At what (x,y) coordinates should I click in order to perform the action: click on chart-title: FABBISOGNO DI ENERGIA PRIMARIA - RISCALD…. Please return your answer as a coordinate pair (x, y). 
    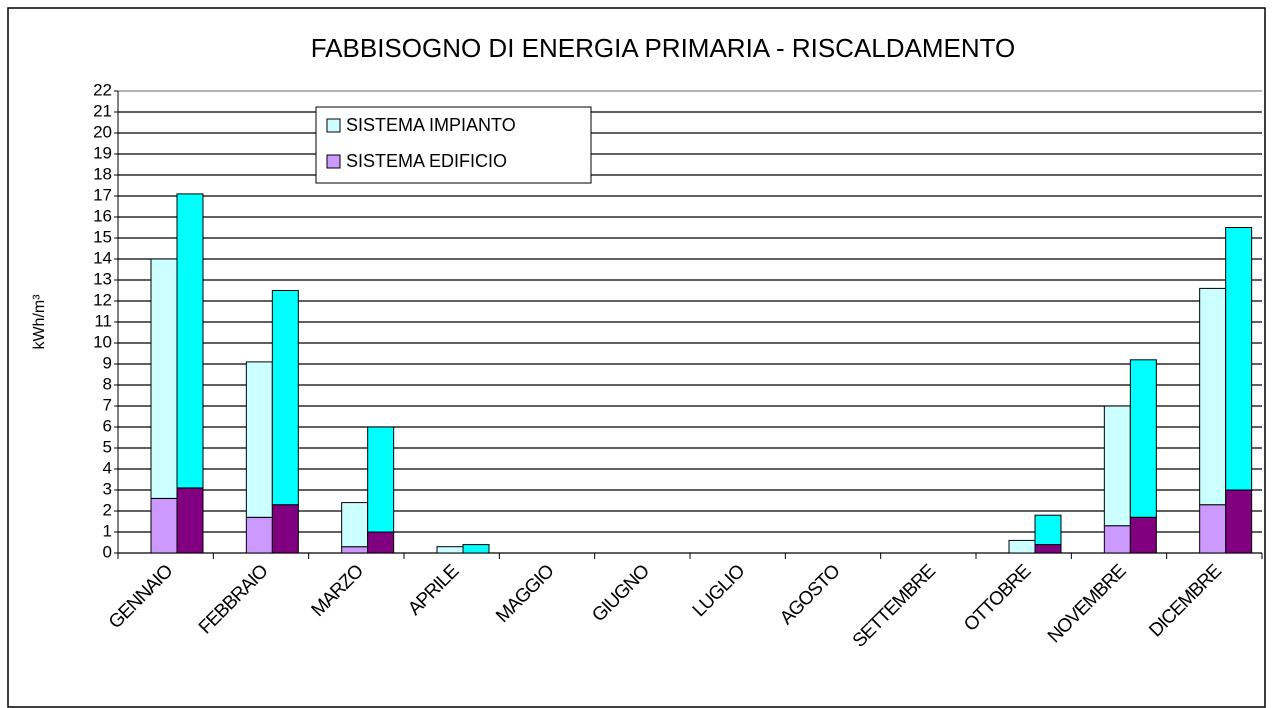
    Looking at the image, I should click on (663, 48).